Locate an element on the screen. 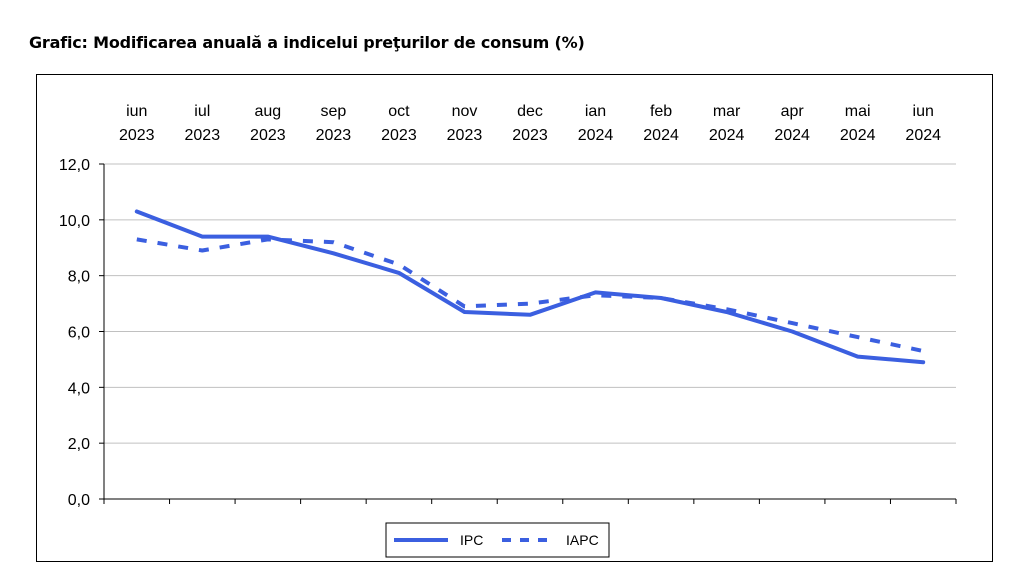 Image resolution: width=1015 pixels, height=578 pixels. category-label-month: mar is located at coordinates (727, 111).